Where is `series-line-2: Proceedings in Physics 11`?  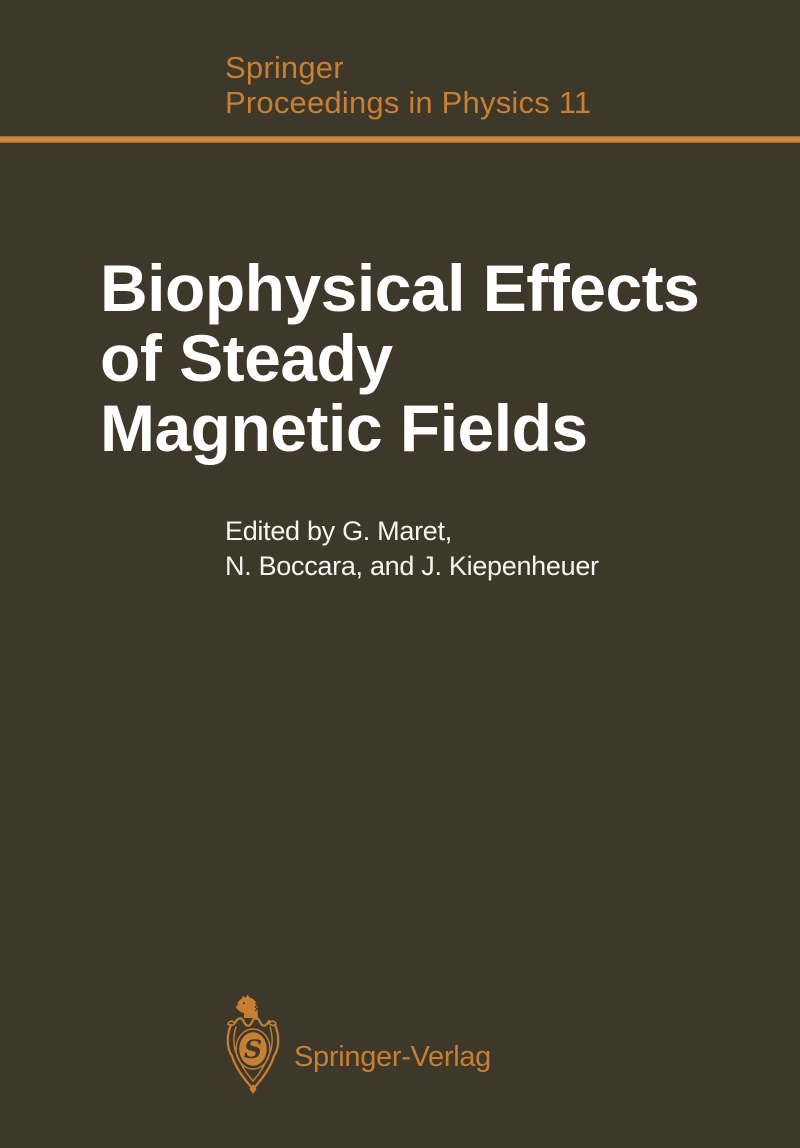
series-line-2: Proceedings in Physics 11 is located at coordinates (408, 102).